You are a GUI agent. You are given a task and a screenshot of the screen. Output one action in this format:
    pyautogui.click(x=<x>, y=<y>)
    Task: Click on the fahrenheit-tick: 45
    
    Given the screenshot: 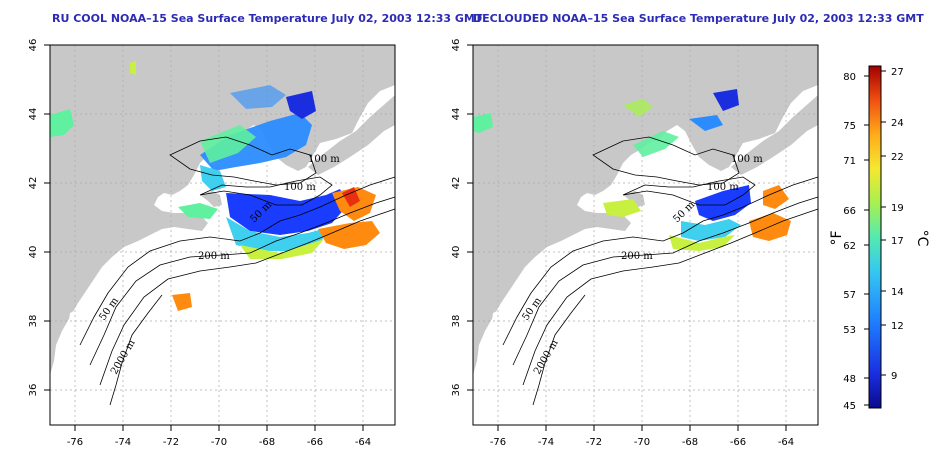 What is the action you would take?
    pyautogui.click(x=849, y=406)
    